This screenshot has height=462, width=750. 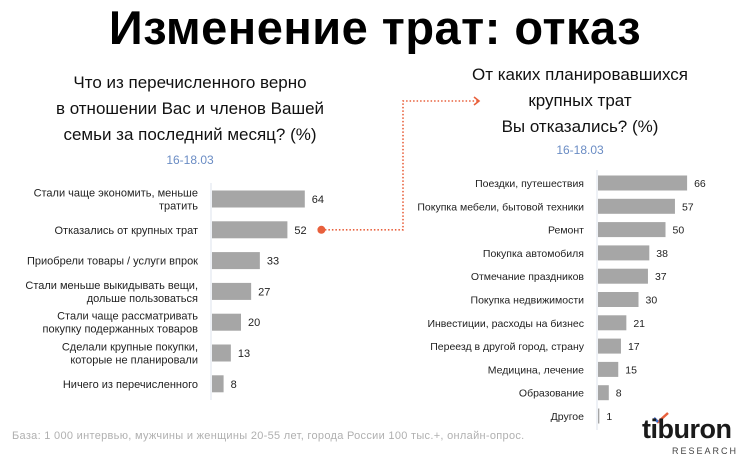 What do you see at coordinates (551, 394) in the screenshot?
I see `category-label: Образование` at bounding box center [551, 394].